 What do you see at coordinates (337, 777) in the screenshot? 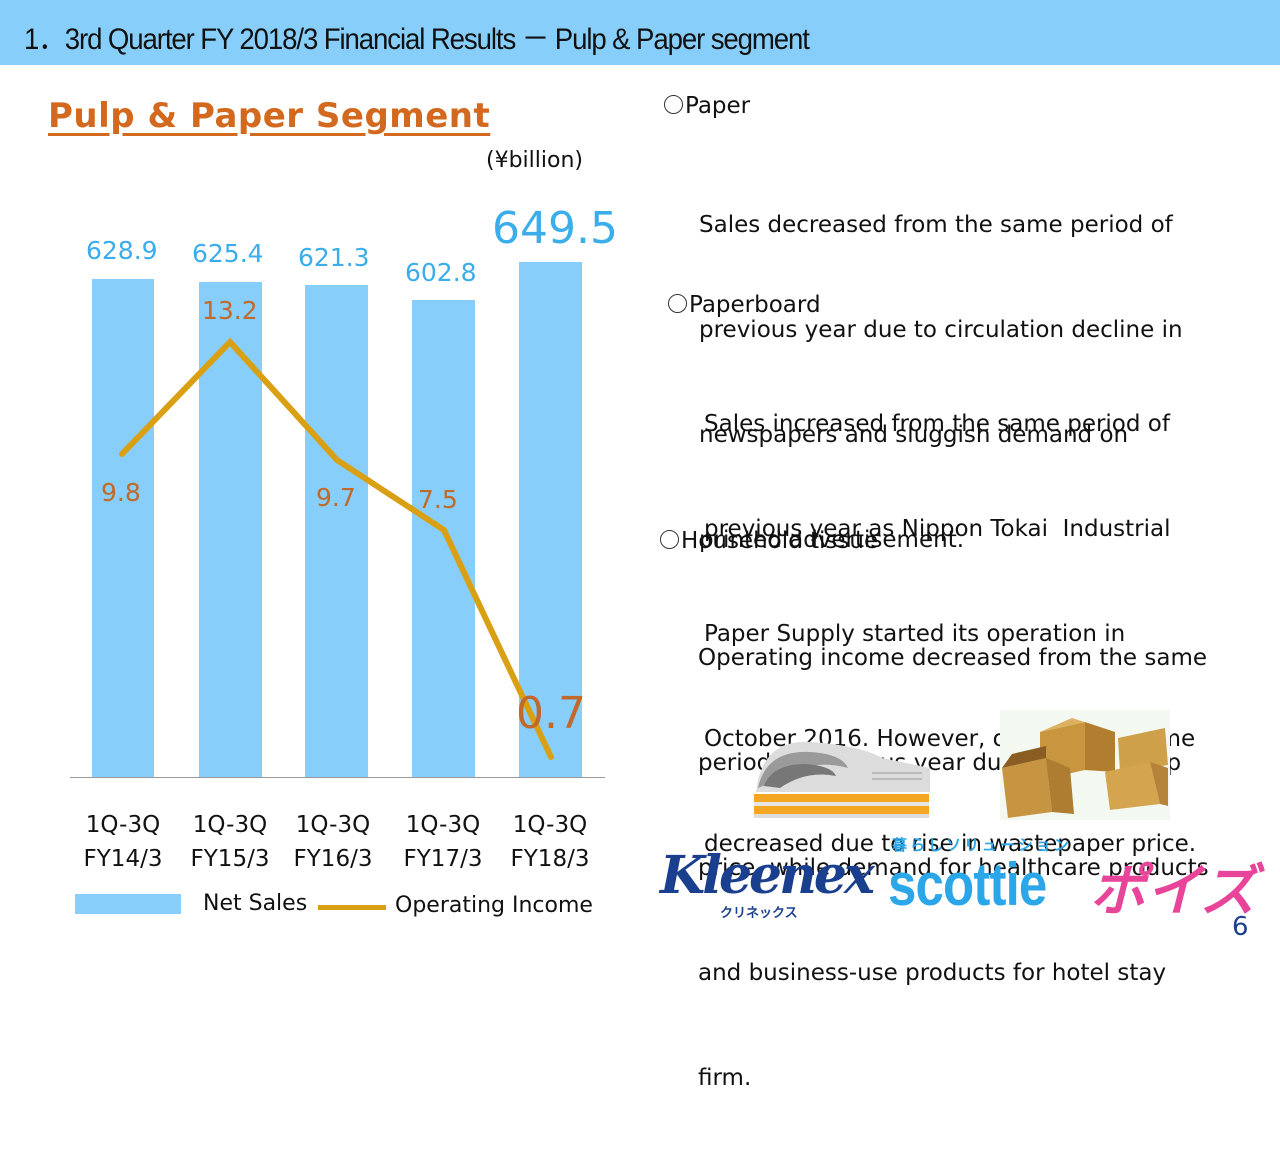
I see `x-axis-line` at bounding box center [337, 777].